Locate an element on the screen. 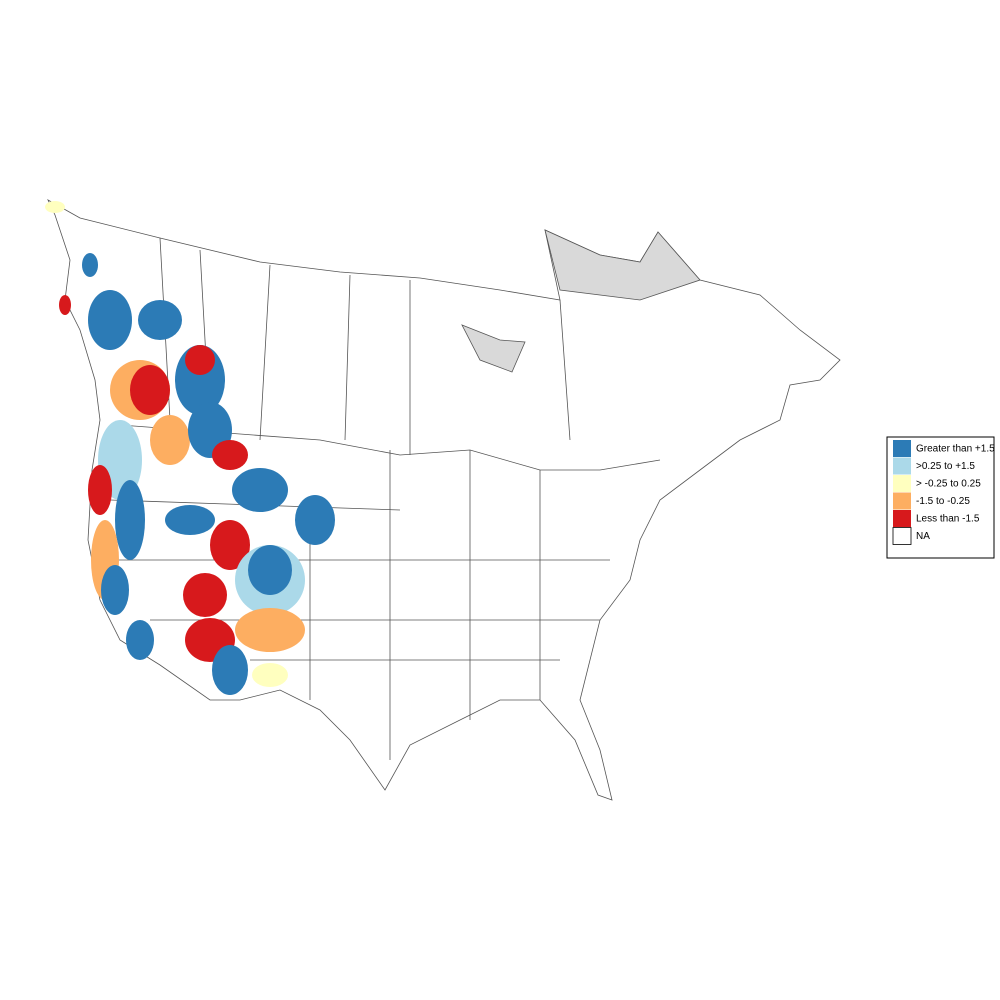 The height and width of the screenshot is (1000, 1000). legend-label: NA is located at coordinates (923, 536).